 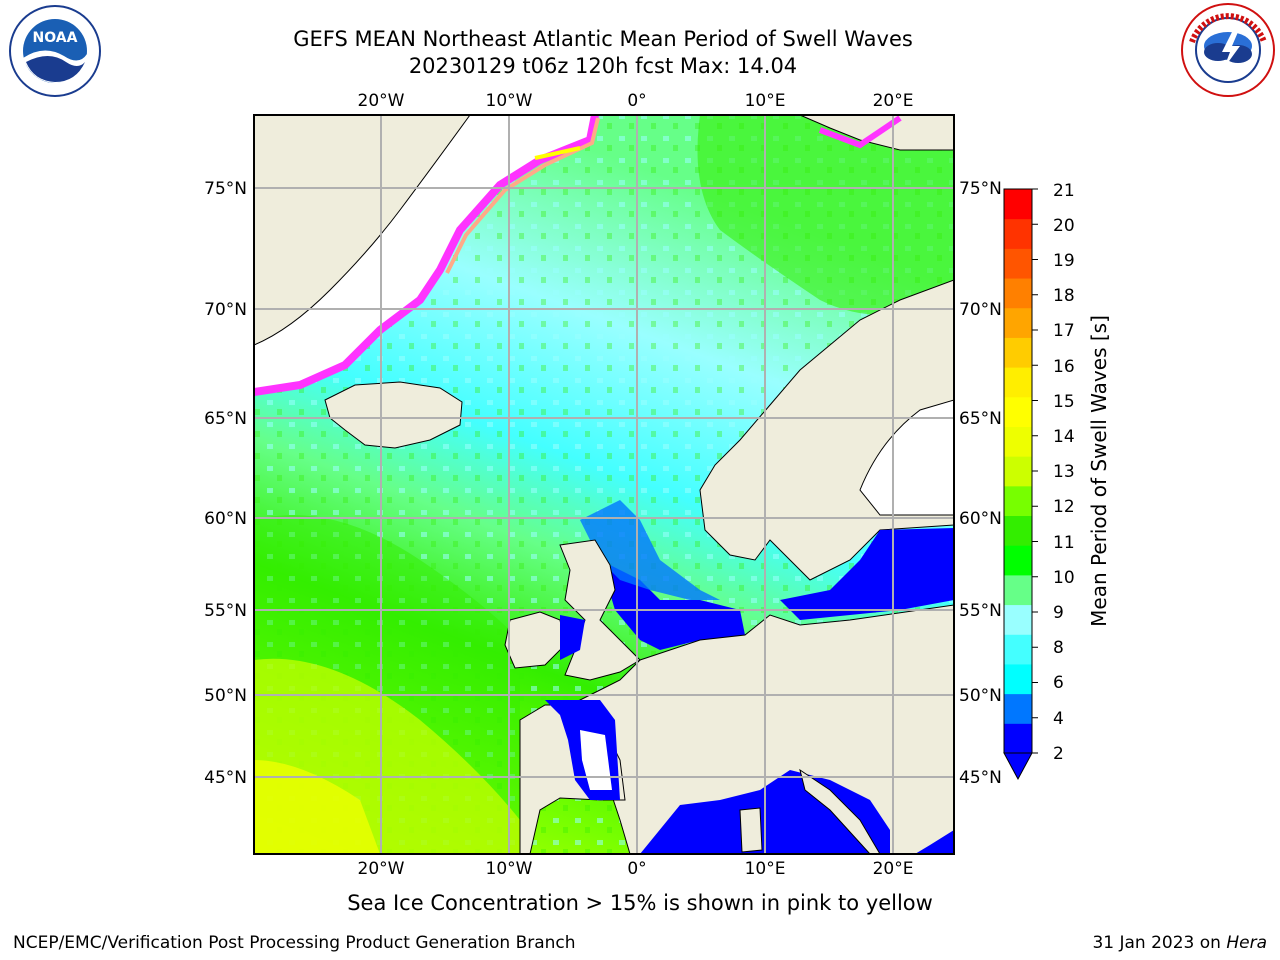 What do you see at coordinates (980, 310) in the screenshot?
I see `lat-label-right: 70°N` at bounding box center [980, 310].